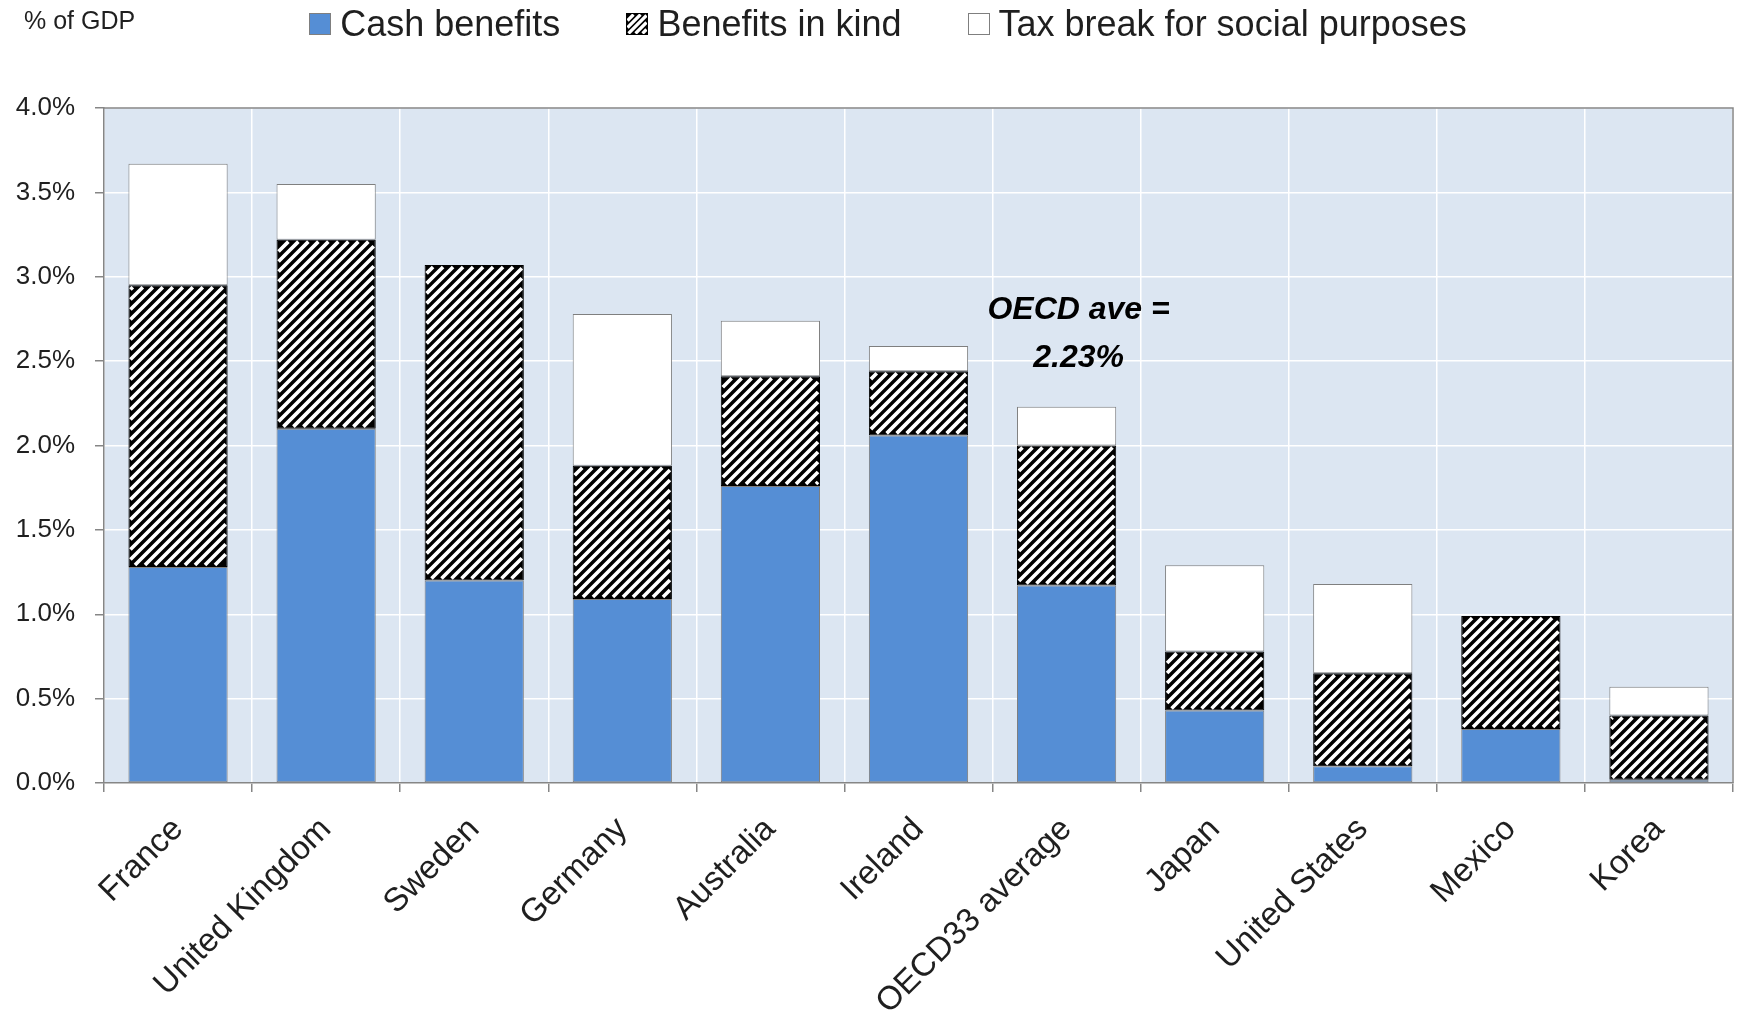  Describe the element at coordinates (45, 696) in the screenshot. I see `y-tick-label: 0.5%` at that location.